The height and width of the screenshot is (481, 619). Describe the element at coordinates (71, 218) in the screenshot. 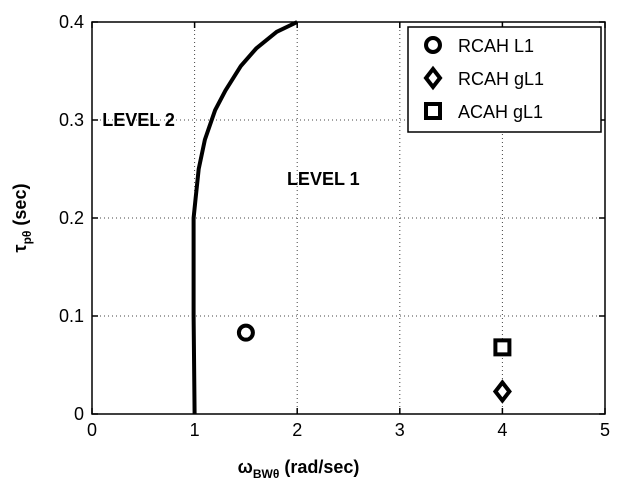

I see `y-tick-label: 0.2` at that location.